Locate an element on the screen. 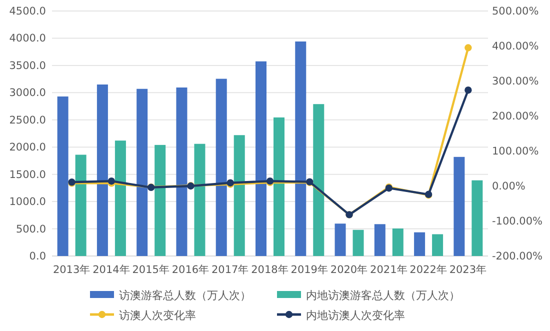 Image resolution: width=550 pixels, height=331 pixels. legend-label: 访澳游客总人数（万人次） is located at coordinates (185, 295).